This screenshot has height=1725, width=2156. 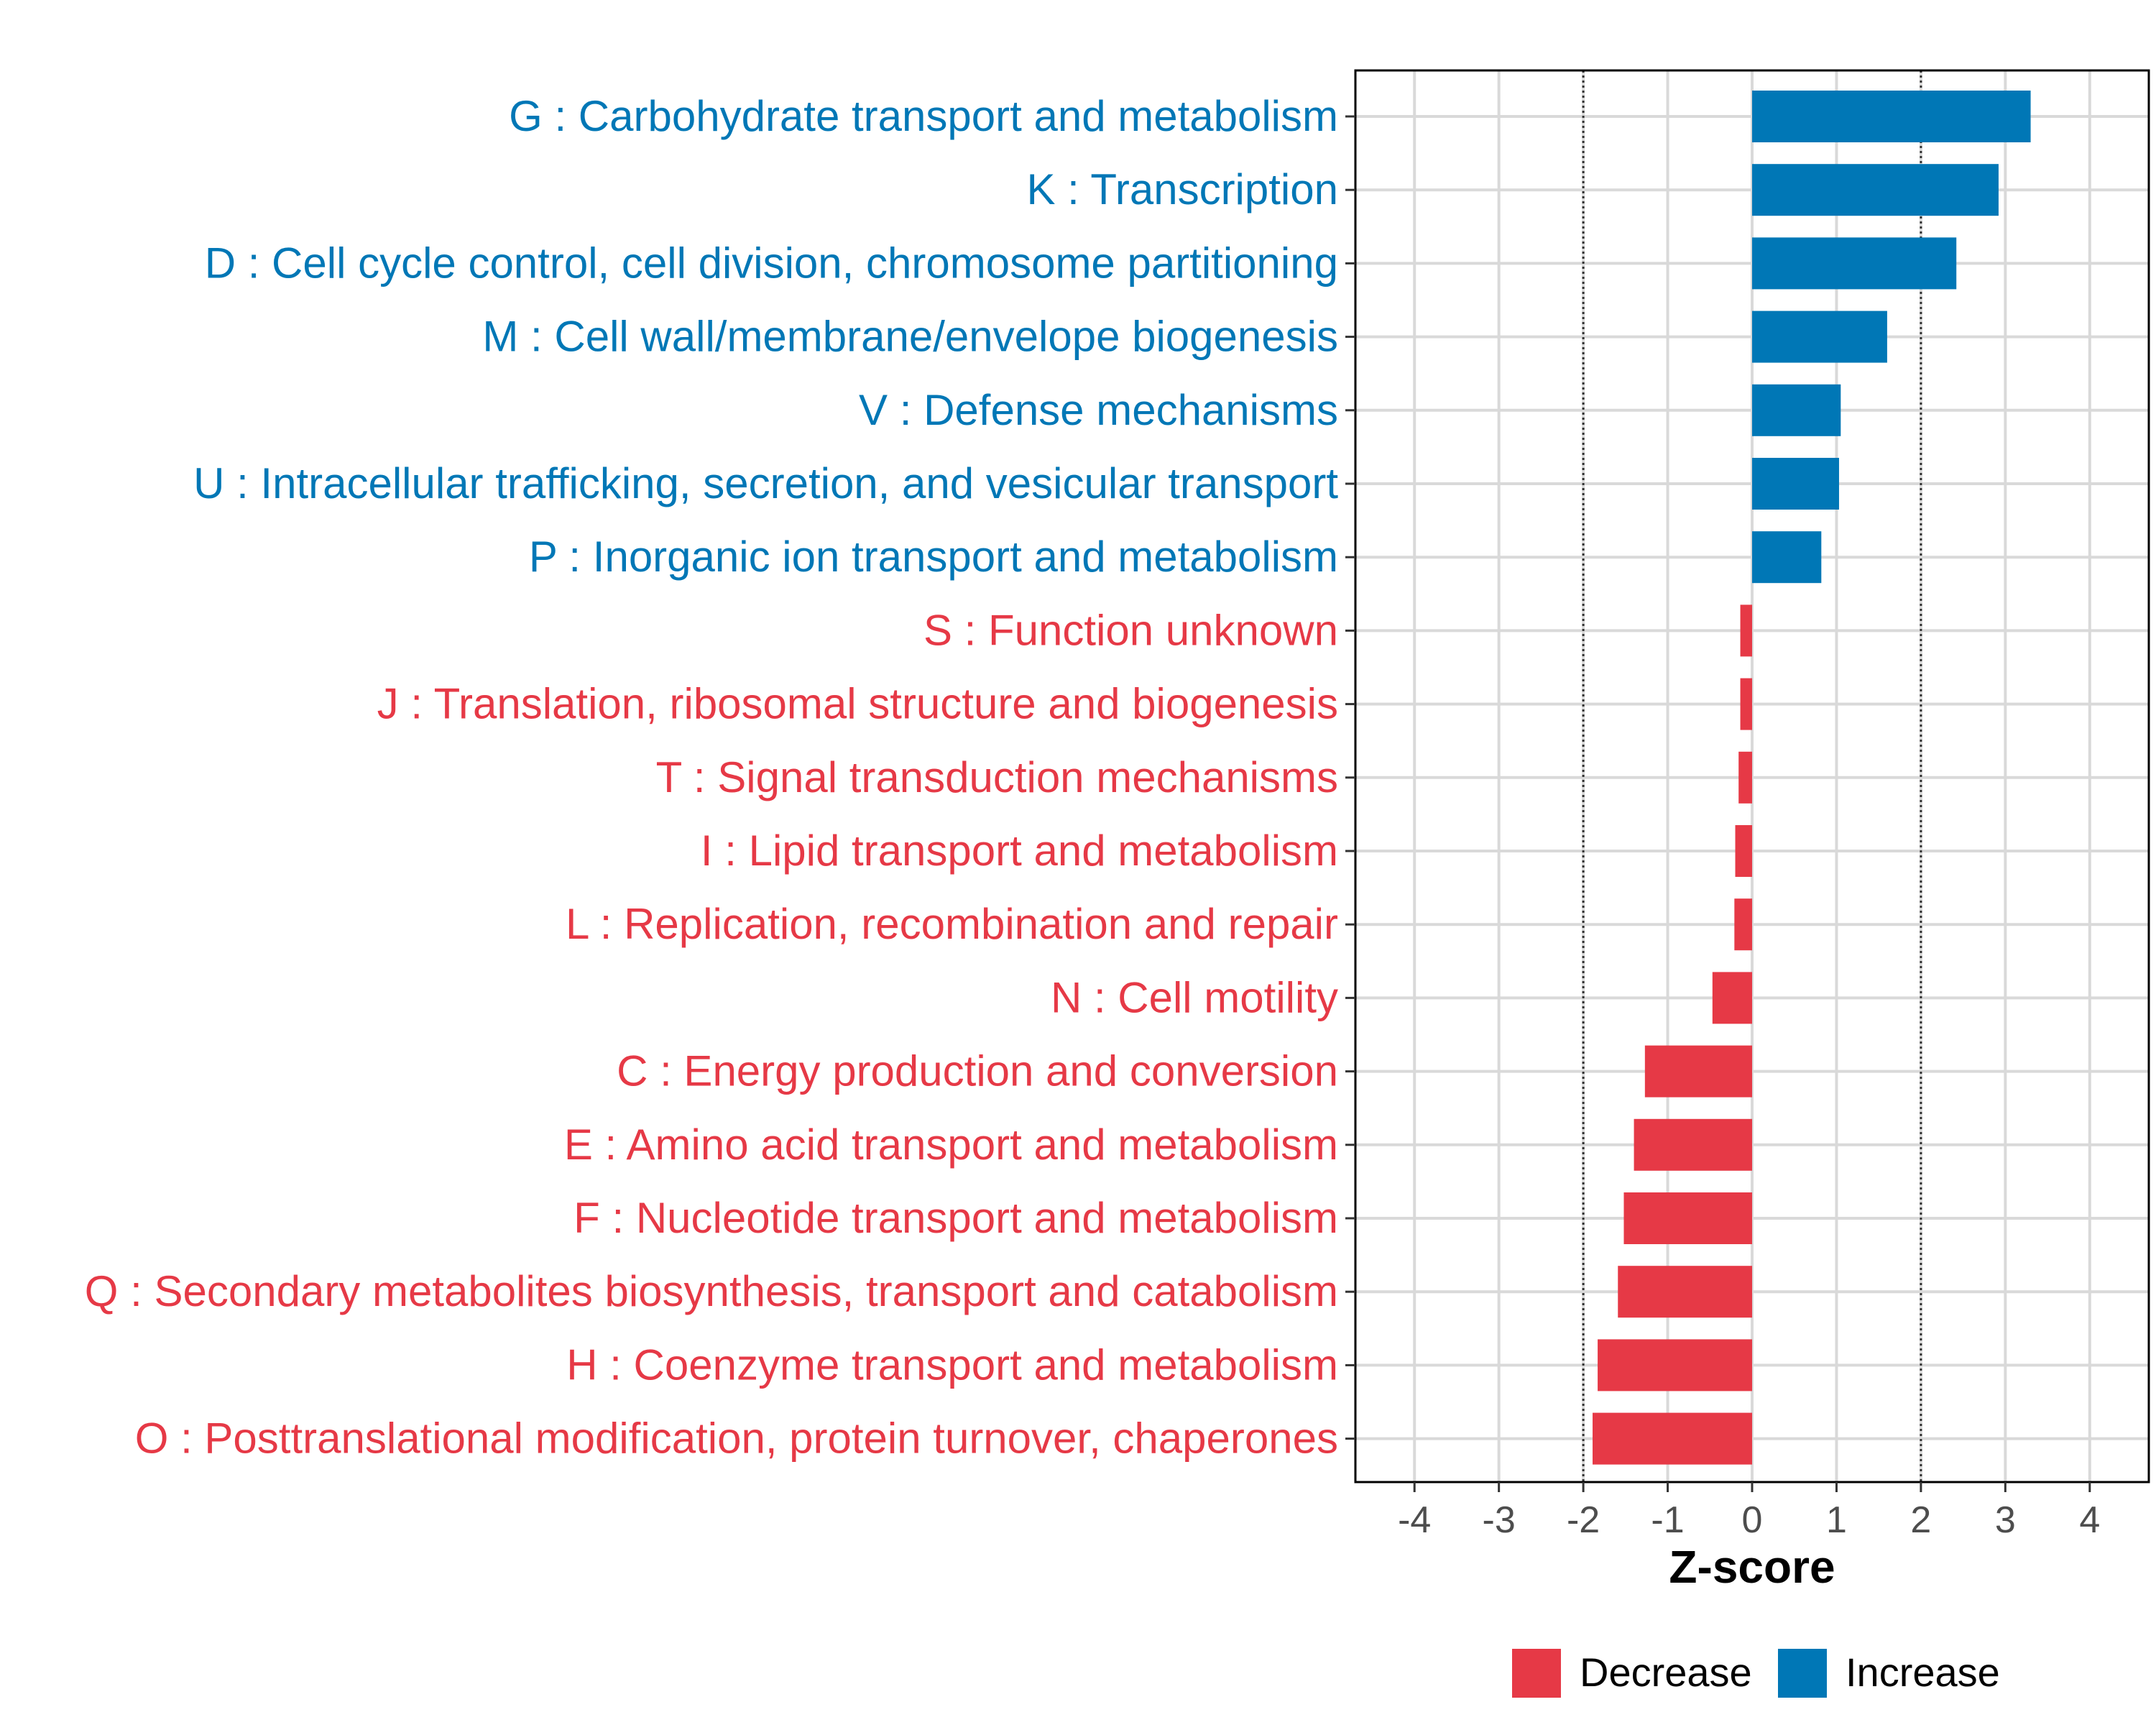 I want to click on bar-o, so click(x=1672, y=1438).